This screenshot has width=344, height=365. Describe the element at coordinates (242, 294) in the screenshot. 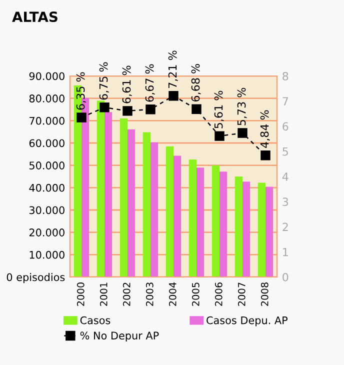

I see `x-tick-label: 2007` at that location.